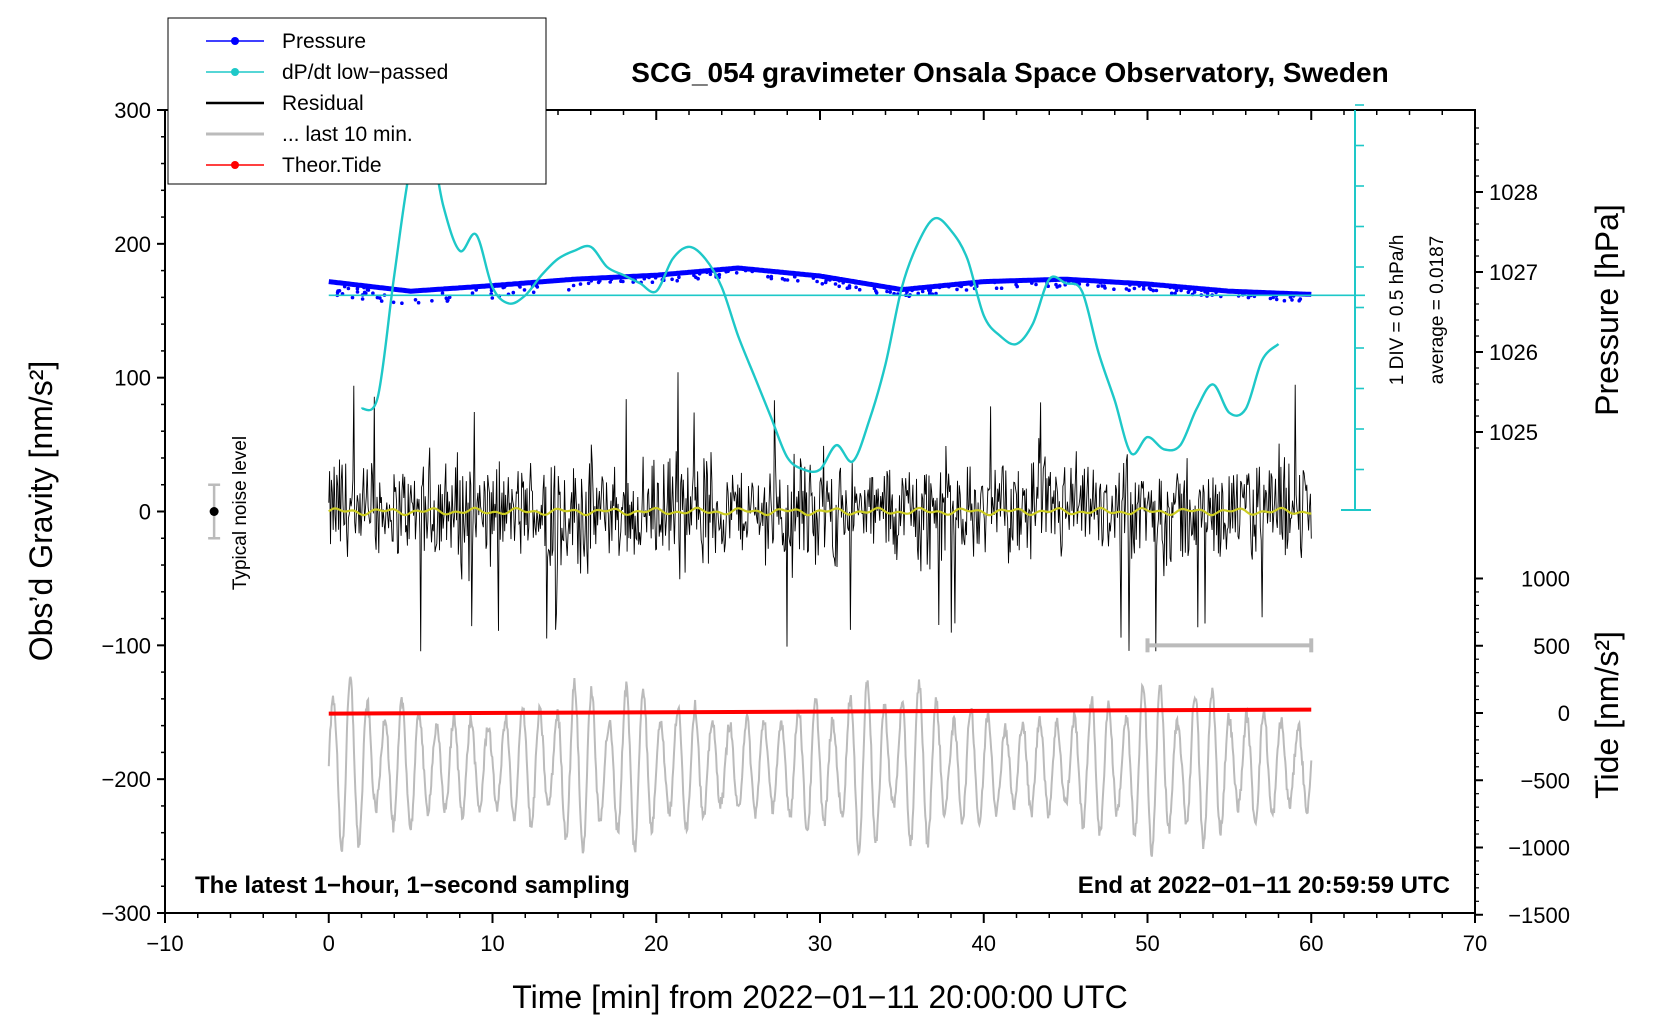 The height and width of the screenshot is (1020, 1660). I want to click on noise-level-label: Typical noise level, so click(240, 513).